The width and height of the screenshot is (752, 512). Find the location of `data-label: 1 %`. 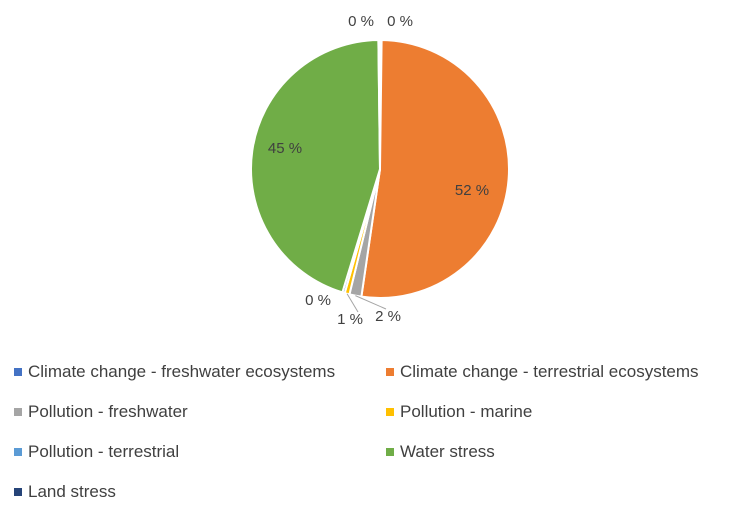

data-label: 1 % is located at coordinates (350, 319).